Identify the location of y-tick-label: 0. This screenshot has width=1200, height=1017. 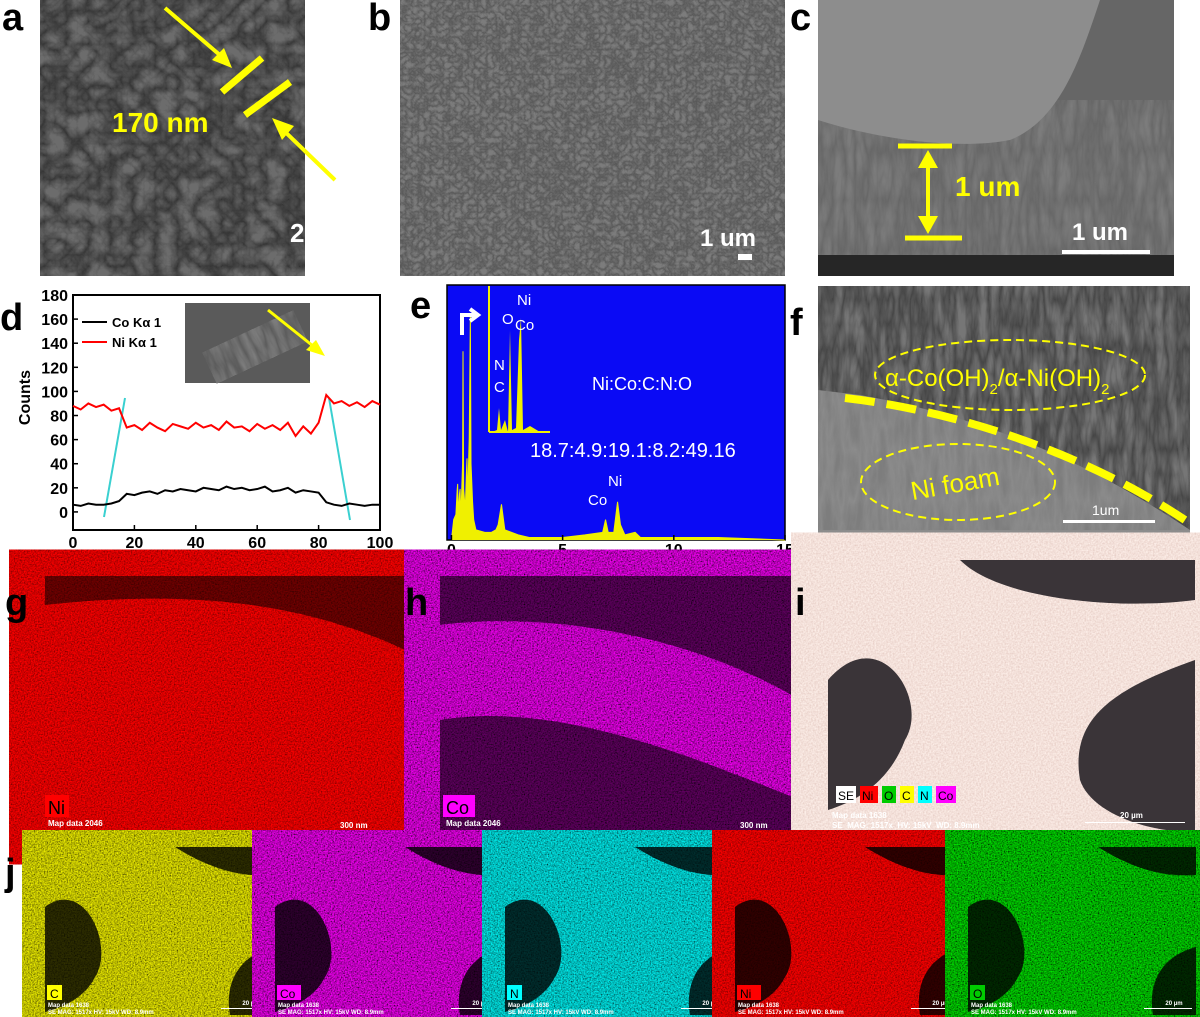
(63, 513).